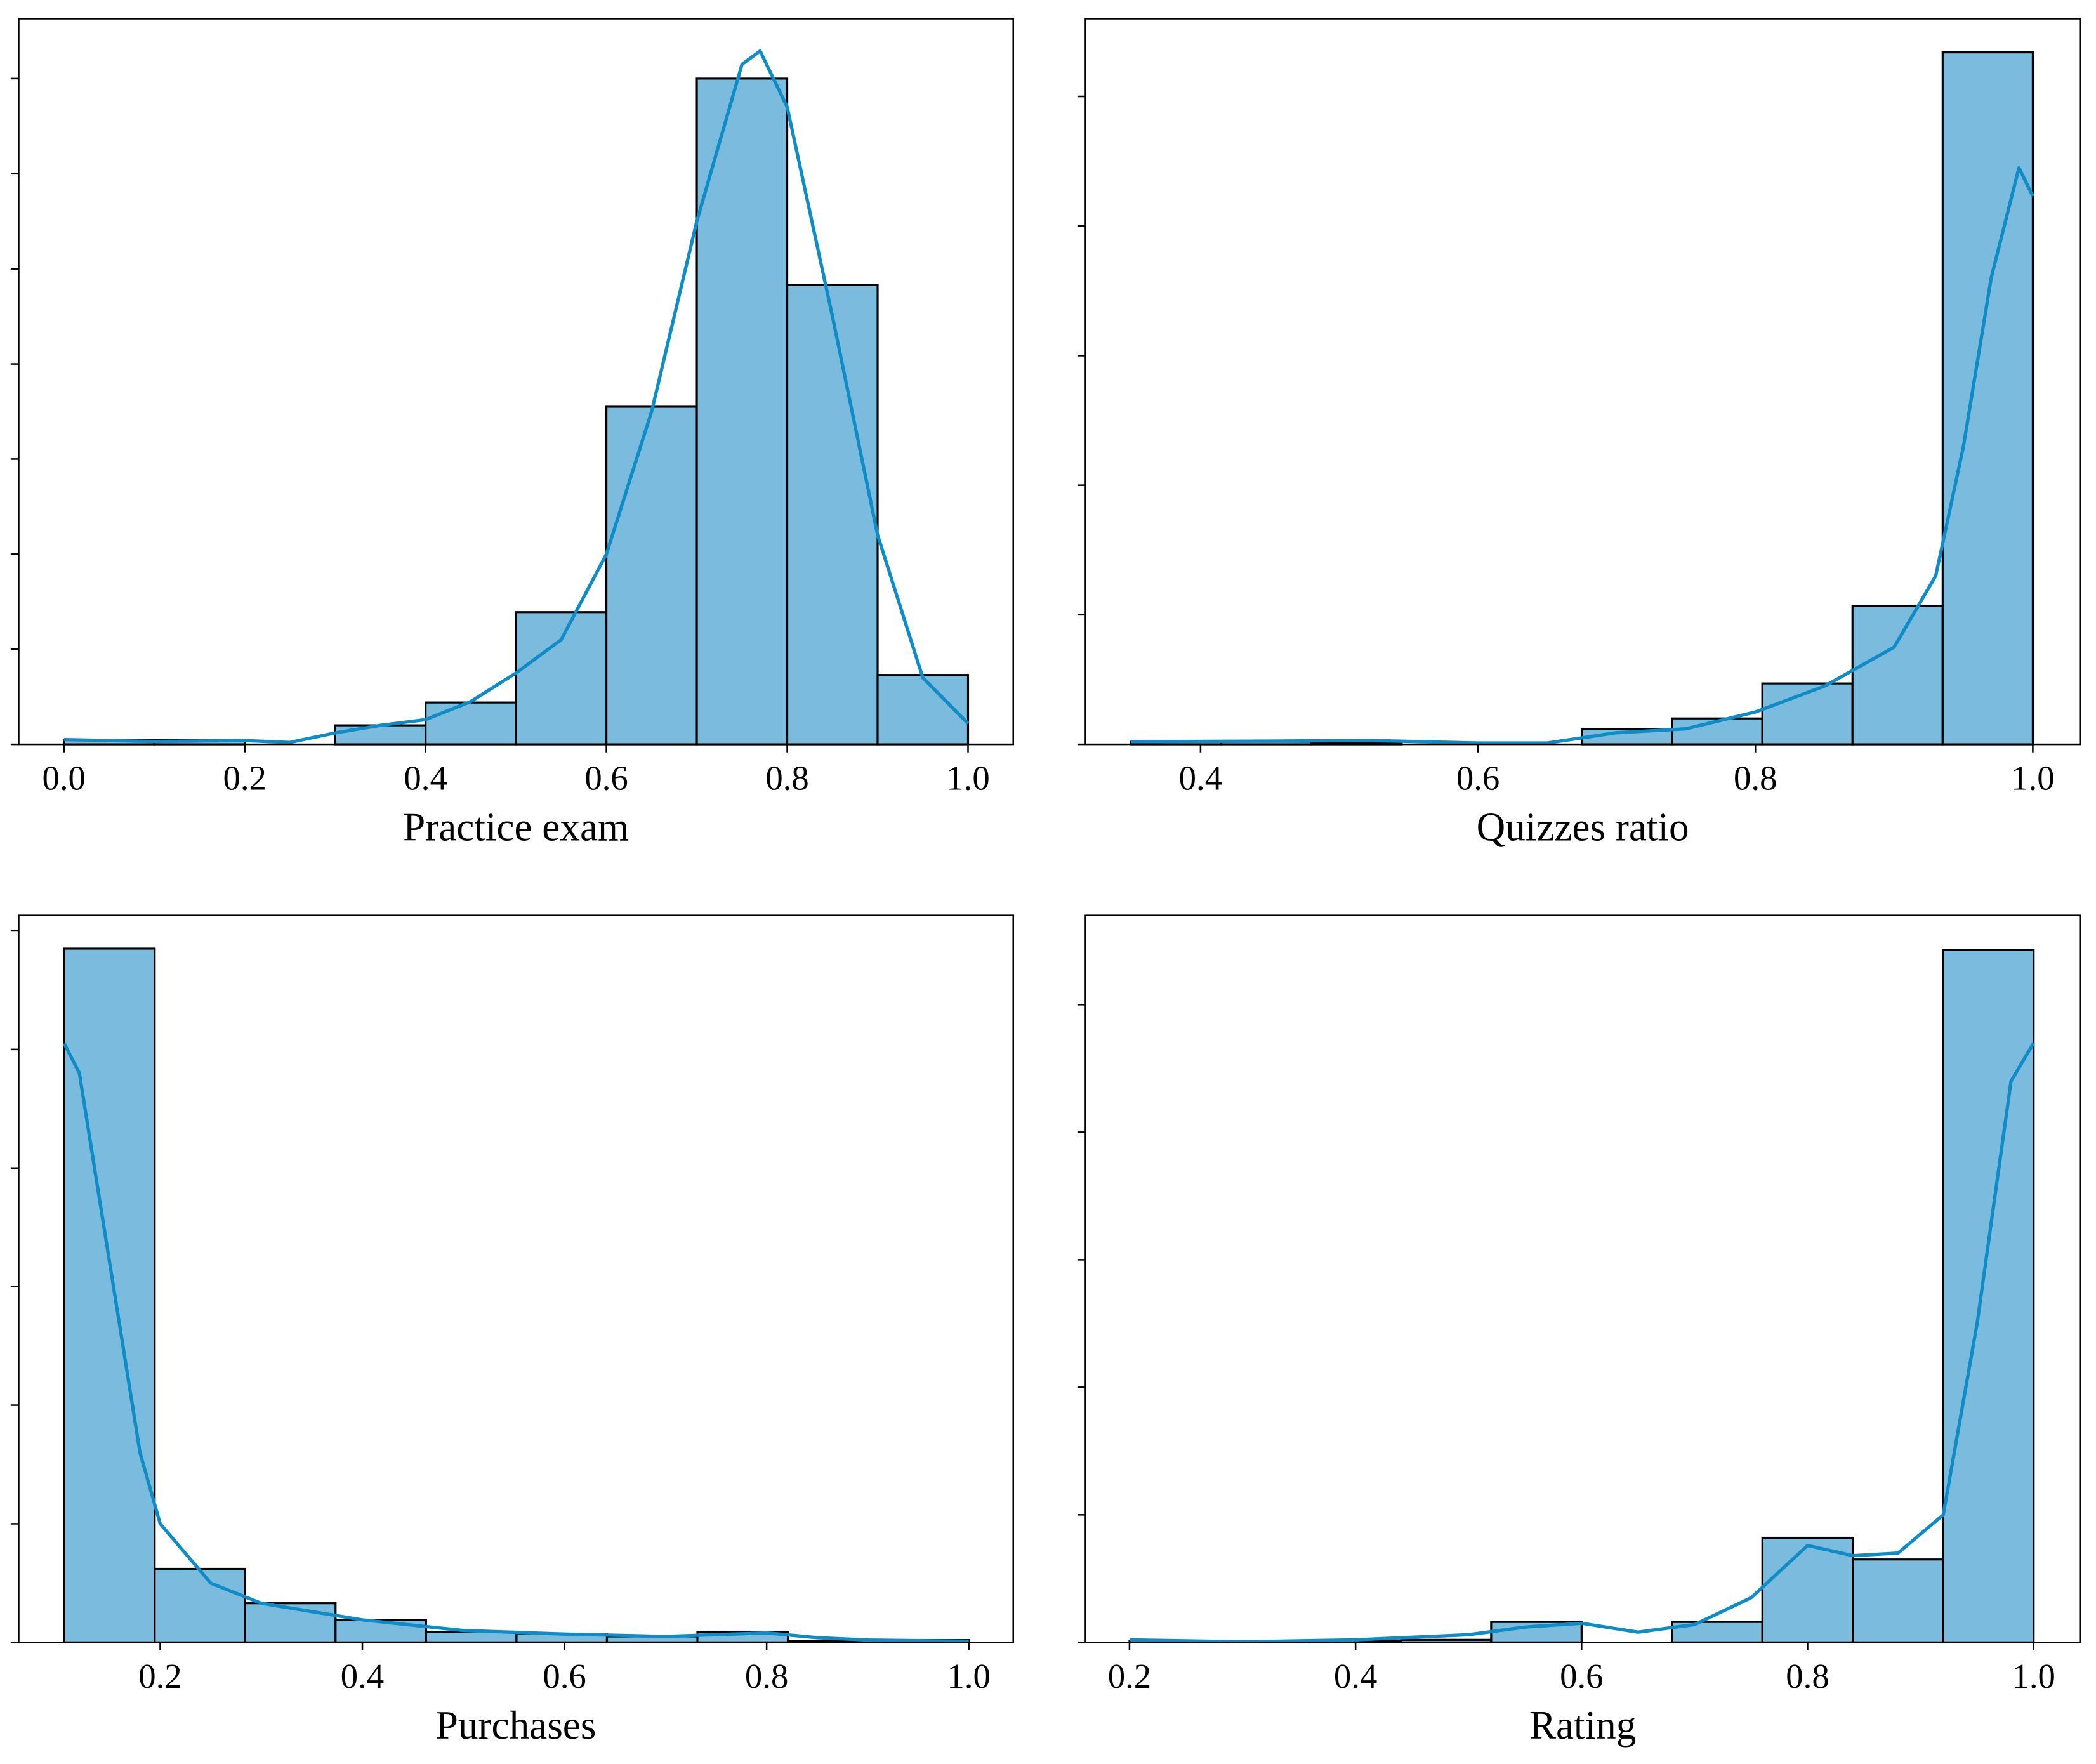 The height and width of the screenshot is (1764, 2096). I want to click on x-axis-label: Purchases, so click(516, 1725).